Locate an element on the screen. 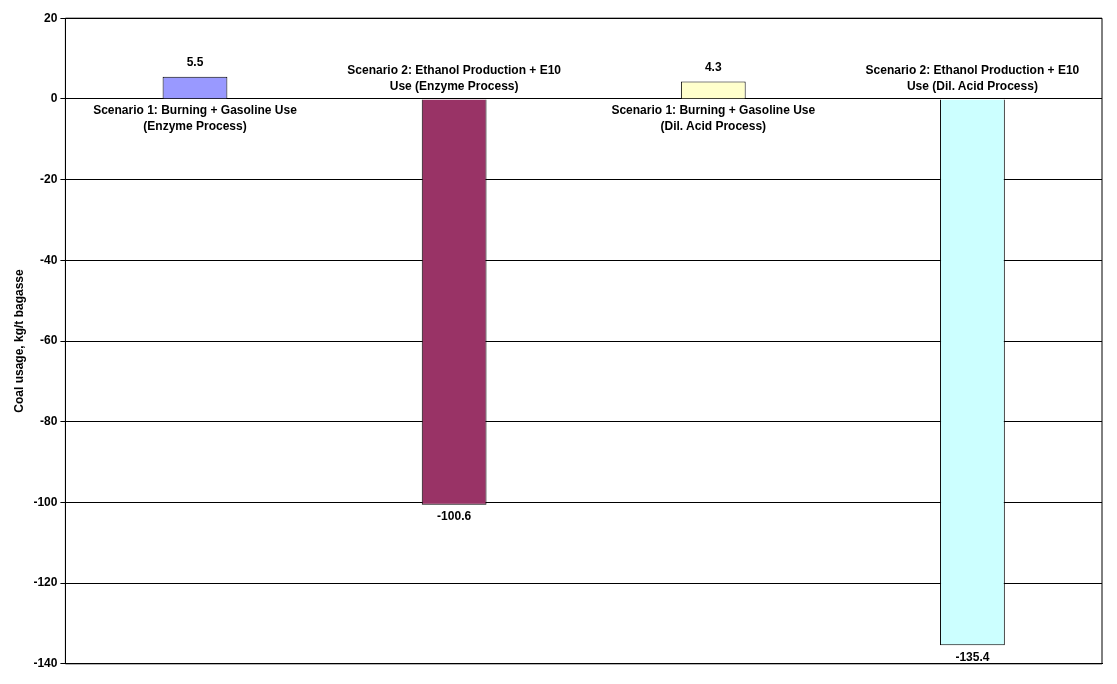  y-tick-label: 20 is located at coordinates (51, 17).